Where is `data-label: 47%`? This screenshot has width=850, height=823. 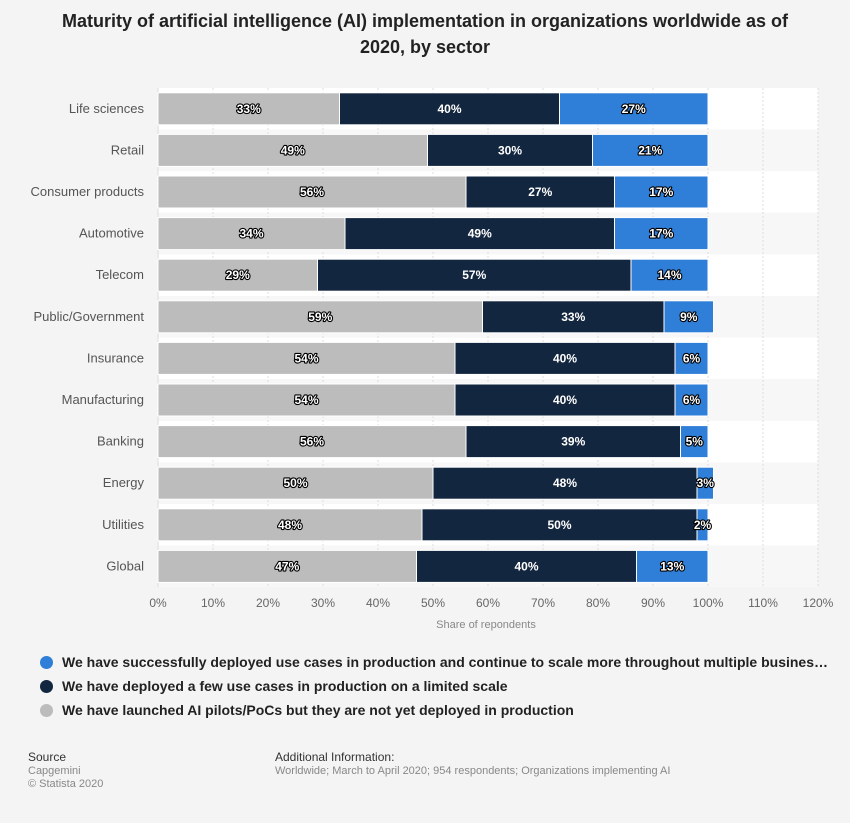 data-label: 47% is located at coordinates (287, 566).